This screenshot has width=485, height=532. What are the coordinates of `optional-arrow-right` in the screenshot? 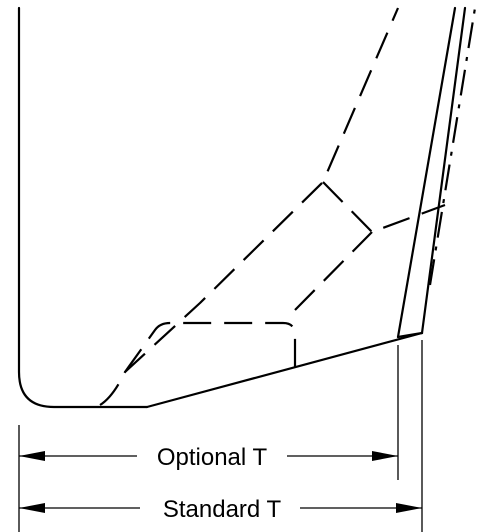 It's located at (385, 456).